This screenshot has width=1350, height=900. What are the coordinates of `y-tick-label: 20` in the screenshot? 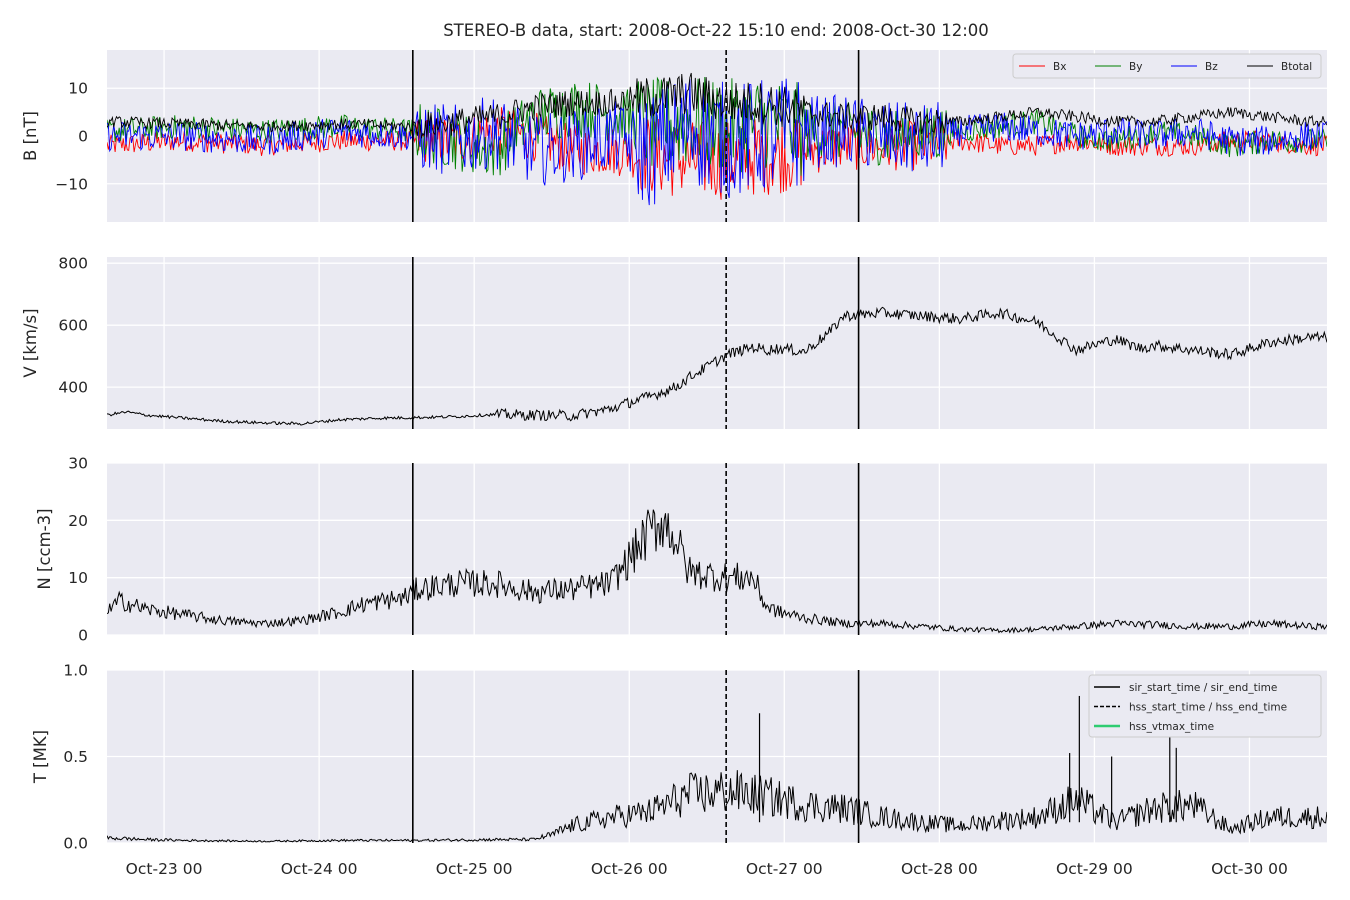 It's located at (78, 521).